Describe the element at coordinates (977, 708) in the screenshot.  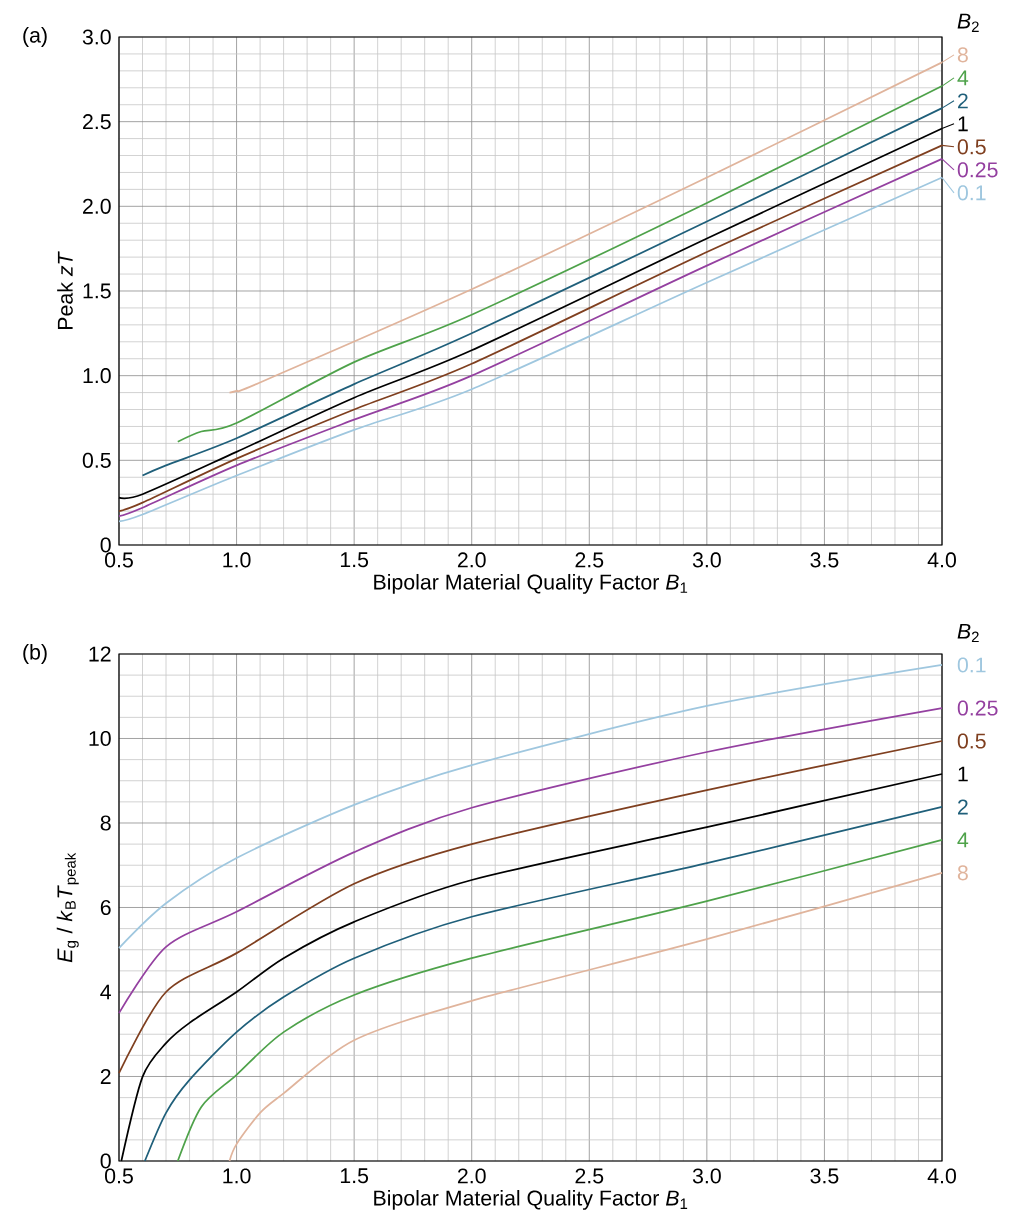
I see `series-label: 0.25` at that location.